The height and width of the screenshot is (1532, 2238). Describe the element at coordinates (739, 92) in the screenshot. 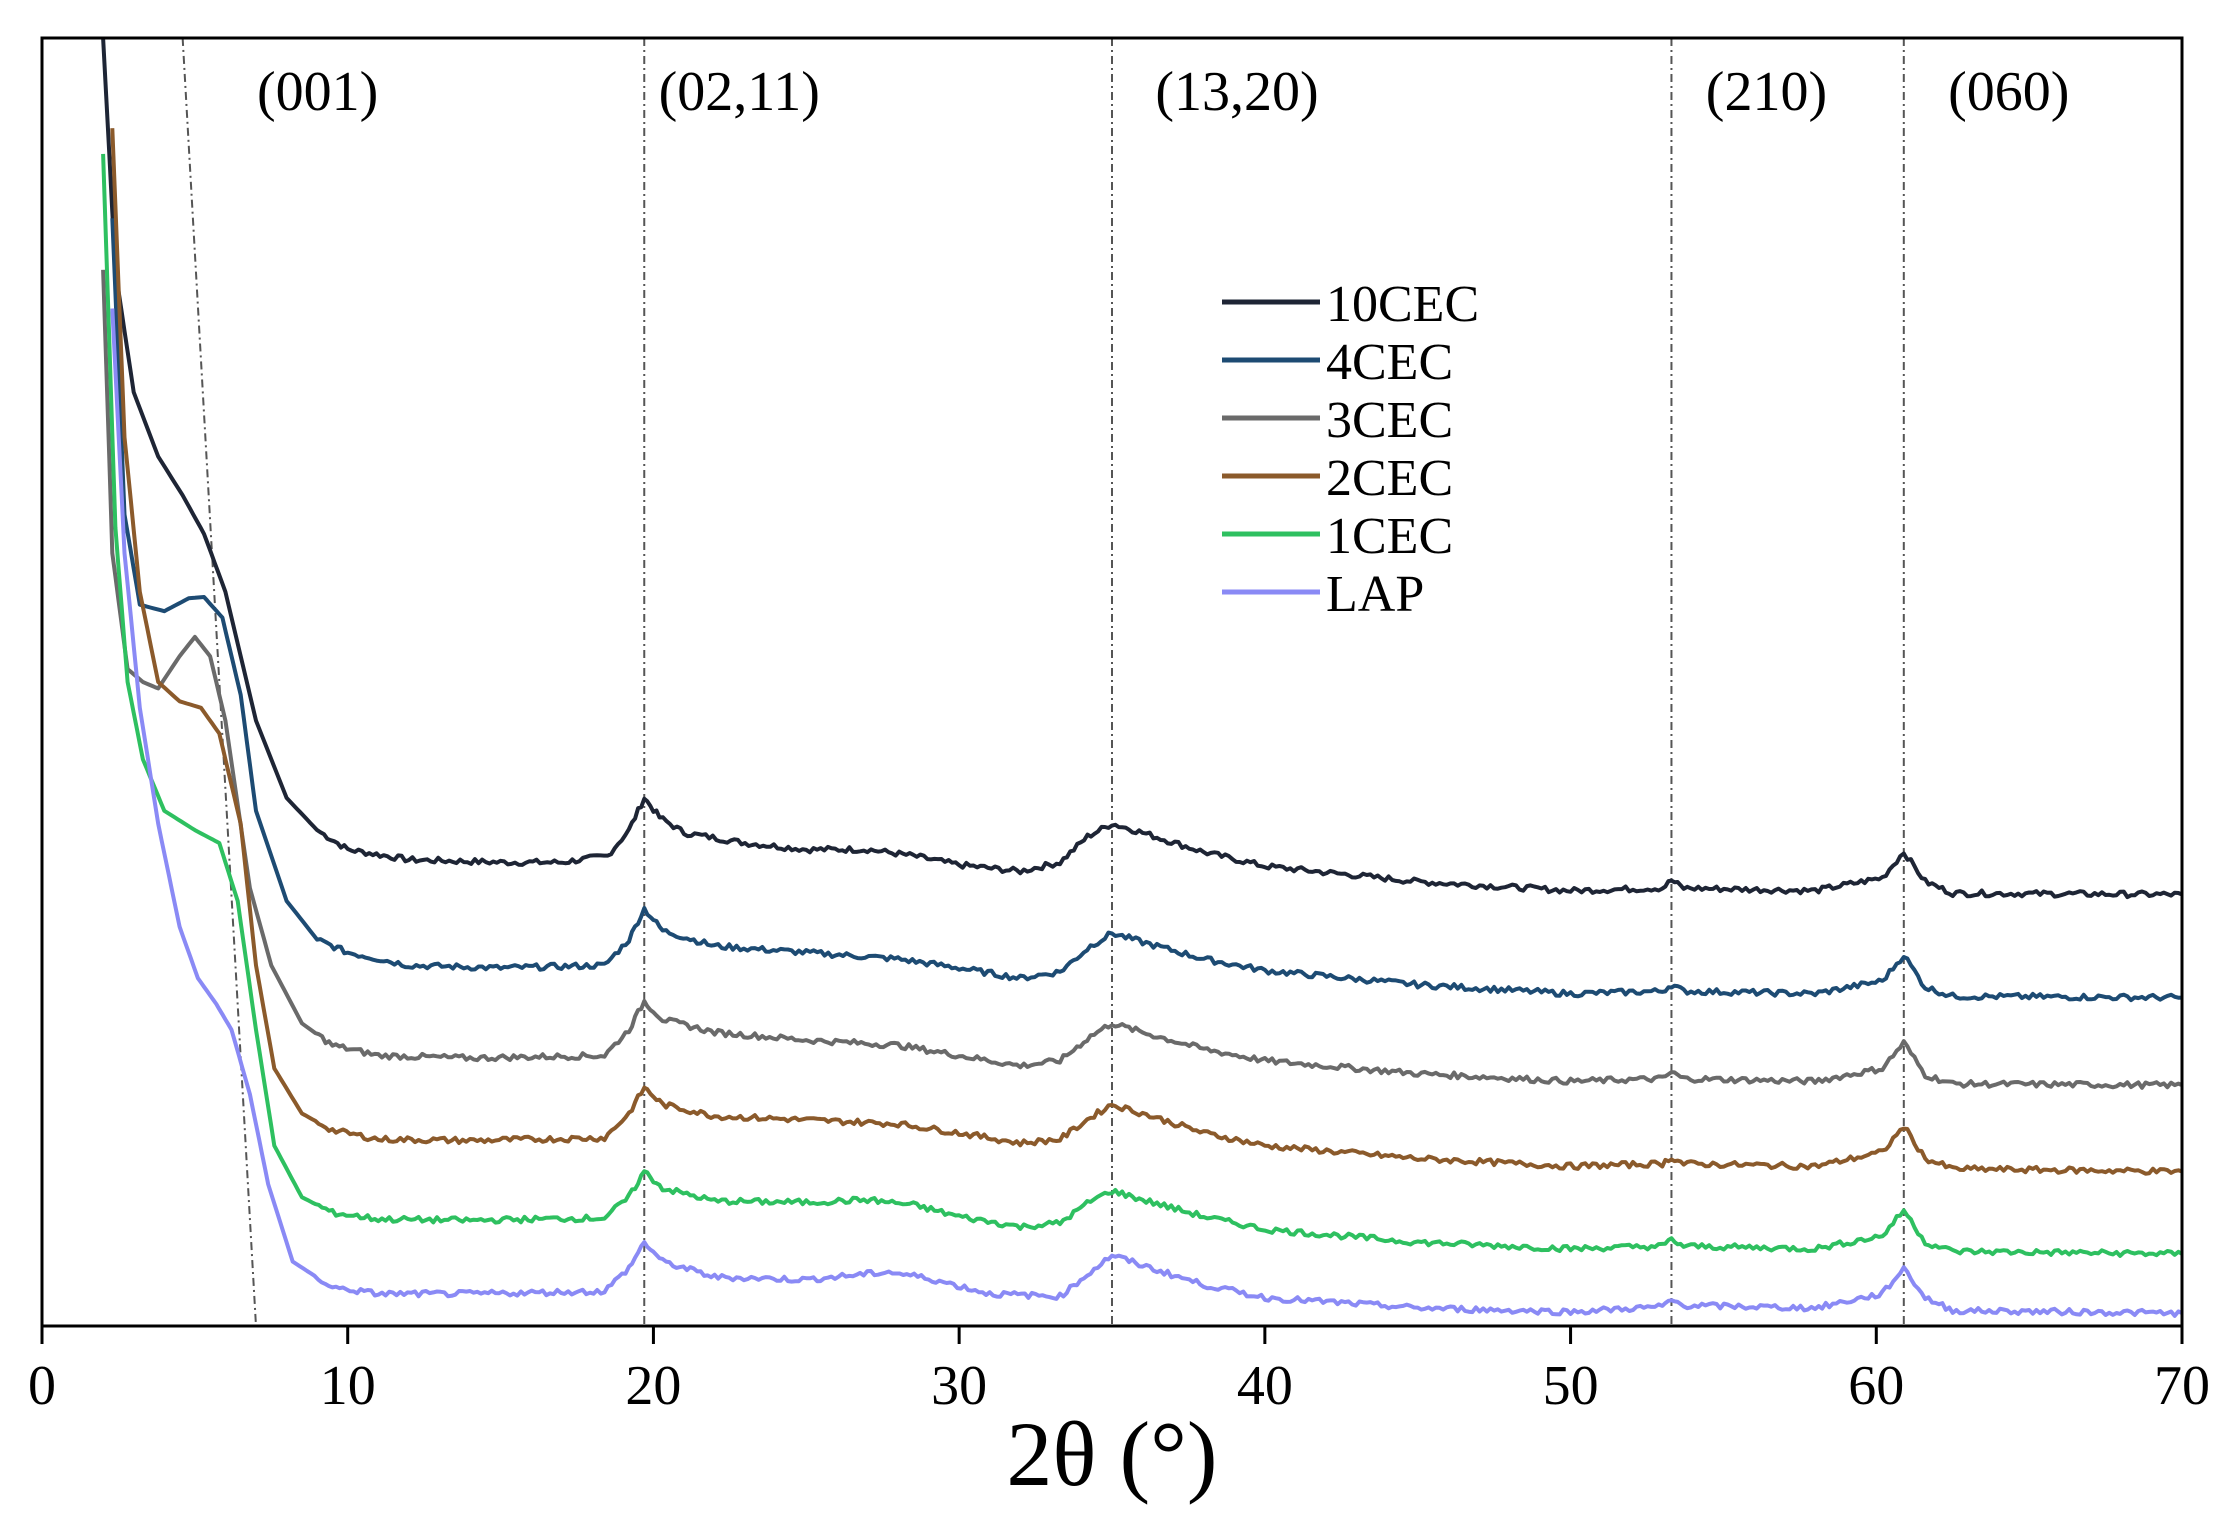

I see `reflection-label: (02,11)` at that location.